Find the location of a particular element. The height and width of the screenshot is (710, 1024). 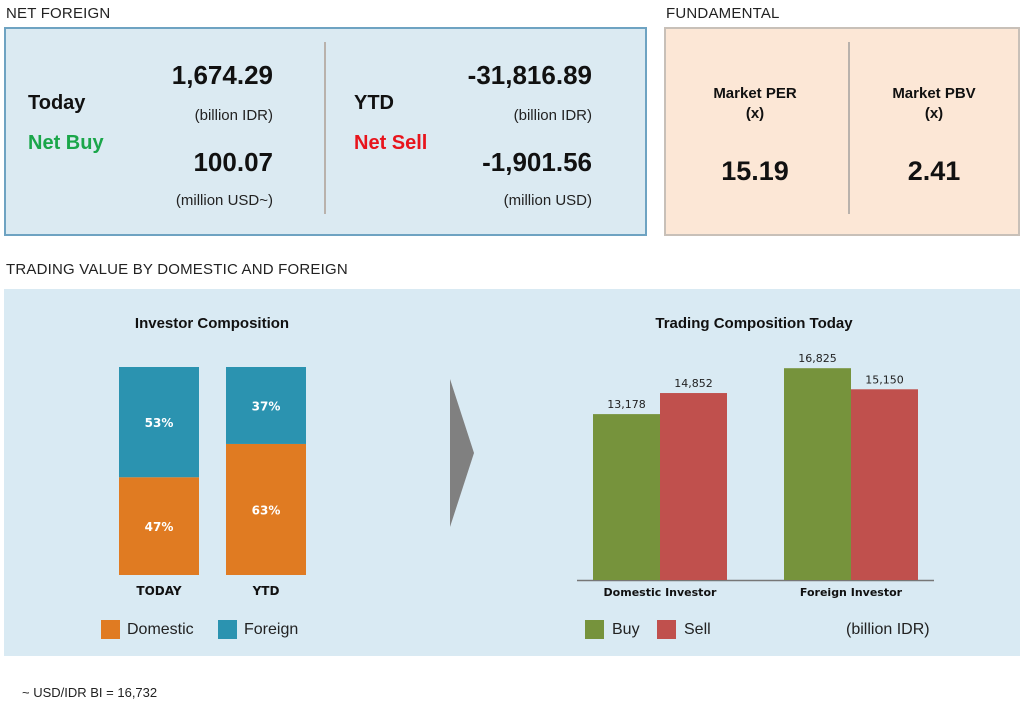

market-pbv-value: 2.41 is located at coordinates (934, 171).